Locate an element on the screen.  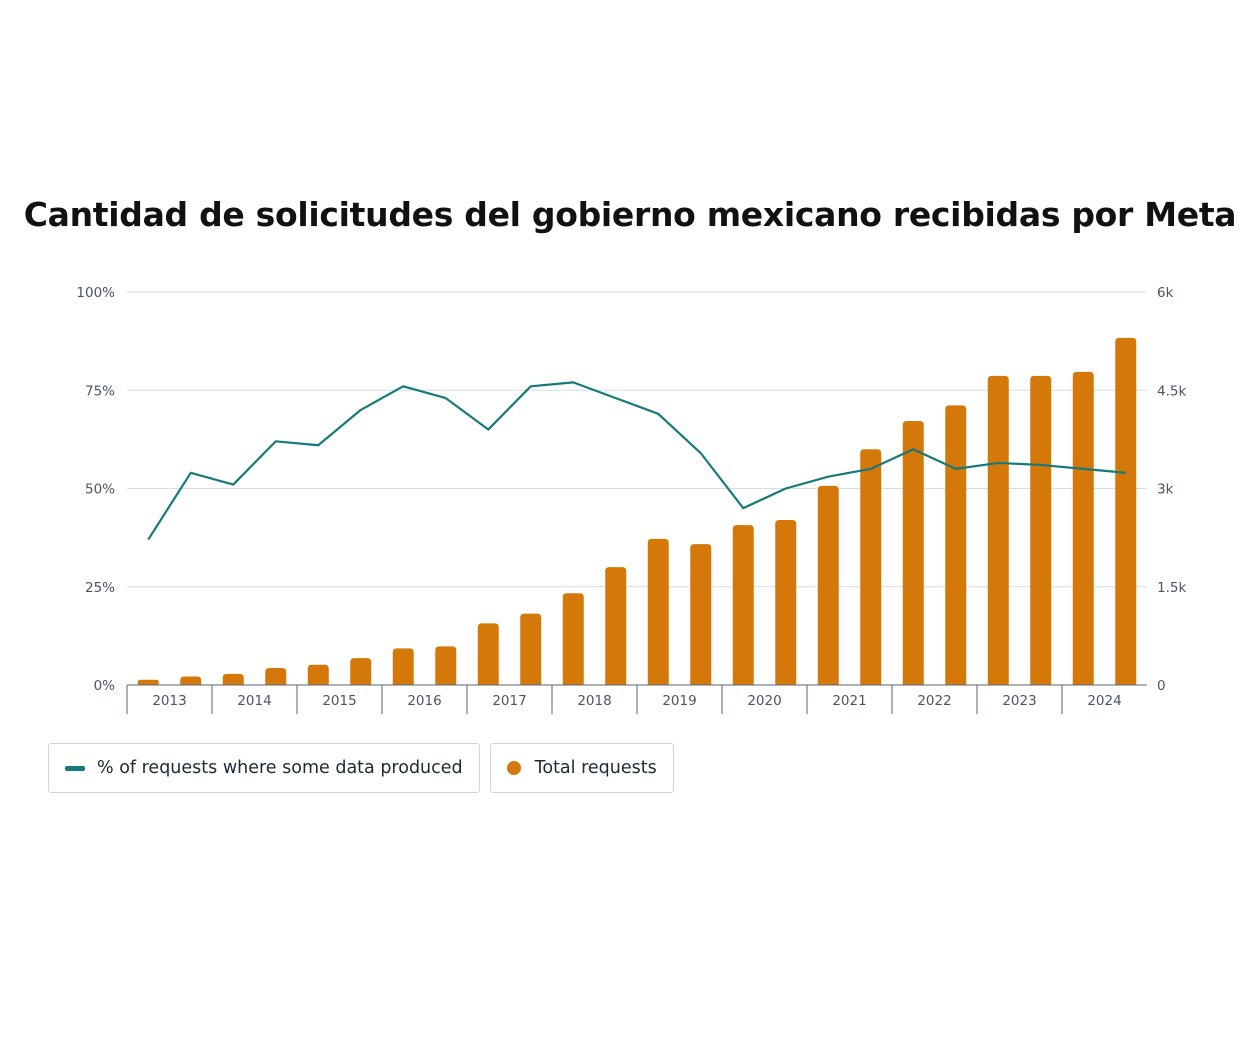
year-tick-label: 2022 is located at coordinates (934, 701).